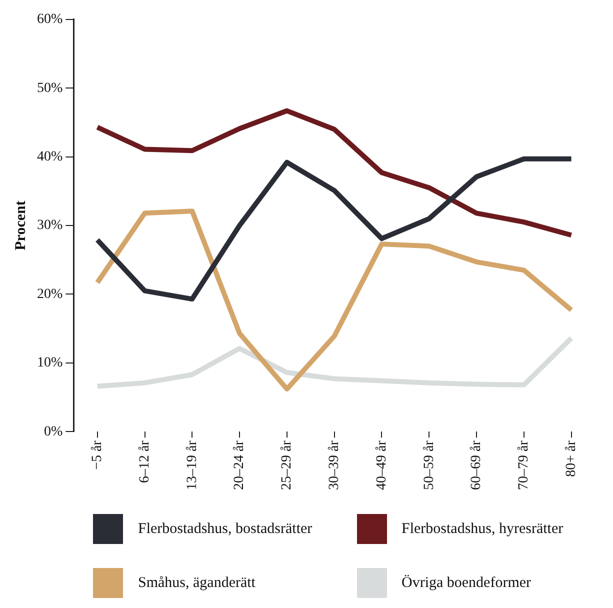 The image size is (613, 608). I want to click on x-tick-label: 50–59 år, so click(429, 465).